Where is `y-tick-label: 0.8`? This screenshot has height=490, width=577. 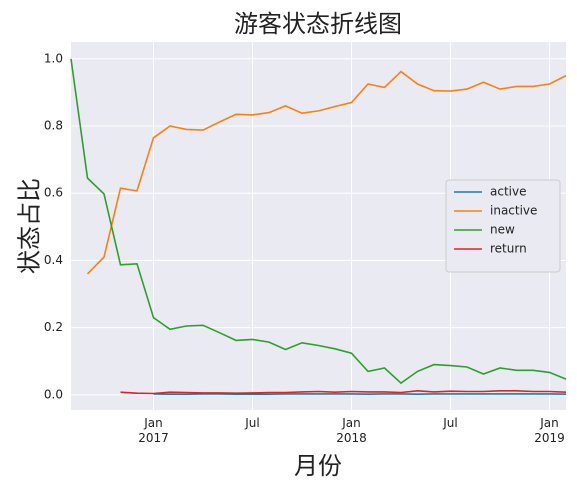
y-tick-label: 0.8 is located at coordinates (53, 126).